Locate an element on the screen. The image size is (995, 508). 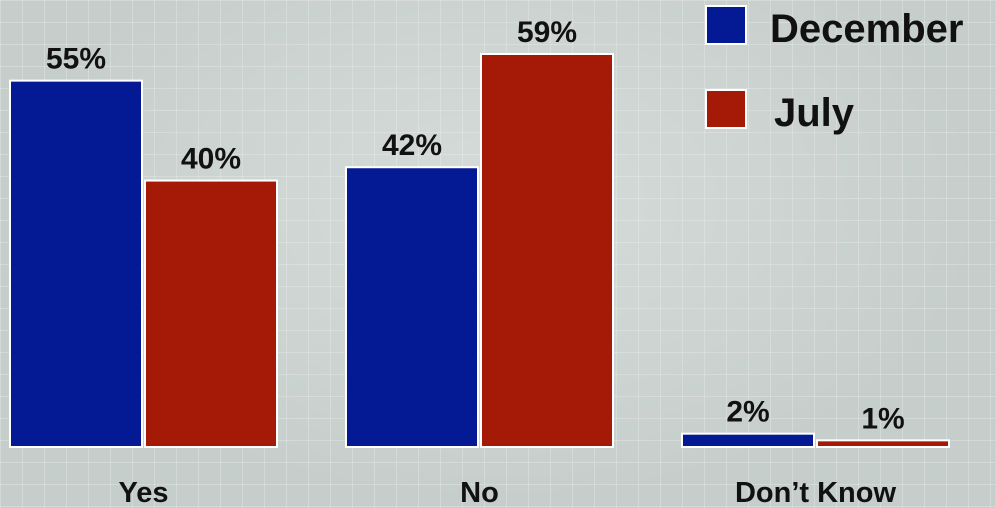
bar-july-no is located at coordinates (547, 250).